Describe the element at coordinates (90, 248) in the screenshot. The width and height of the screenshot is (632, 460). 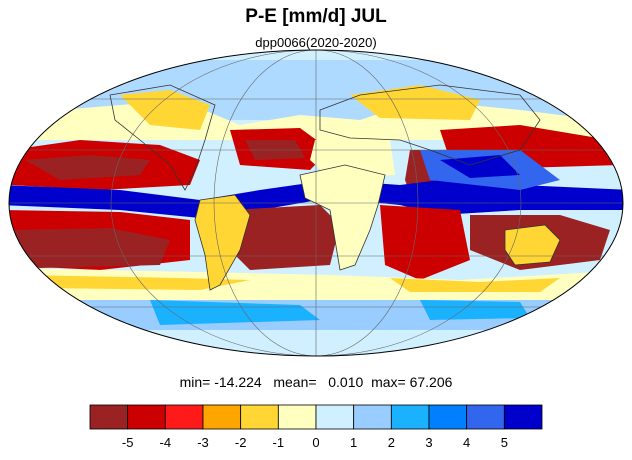
I see `field-spacific-deep` at that location.